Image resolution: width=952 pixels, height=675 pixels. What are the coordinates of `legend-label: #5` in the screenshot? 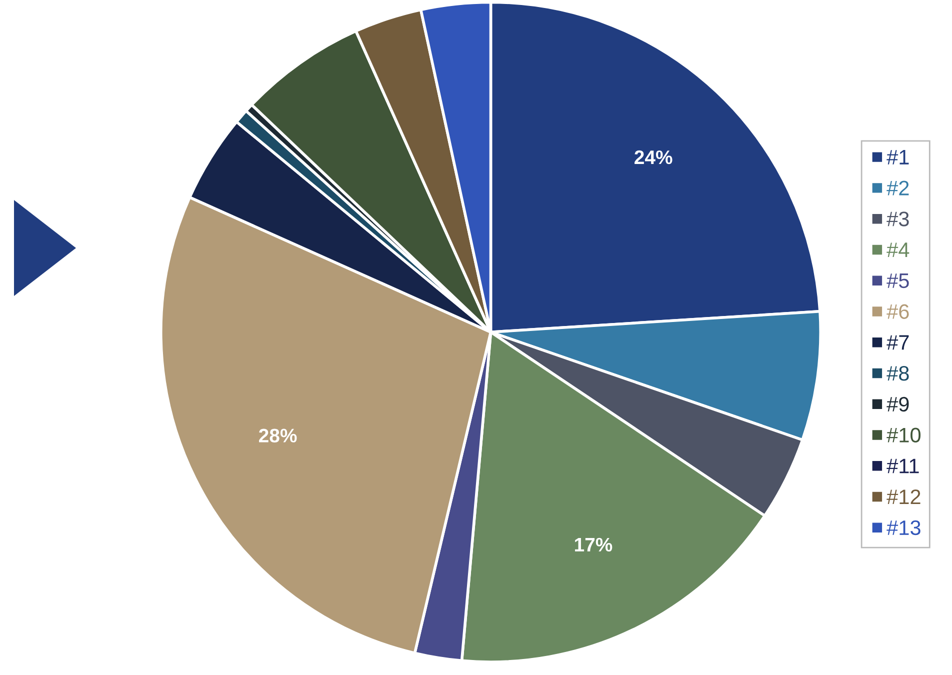 It's located at (897, 281).